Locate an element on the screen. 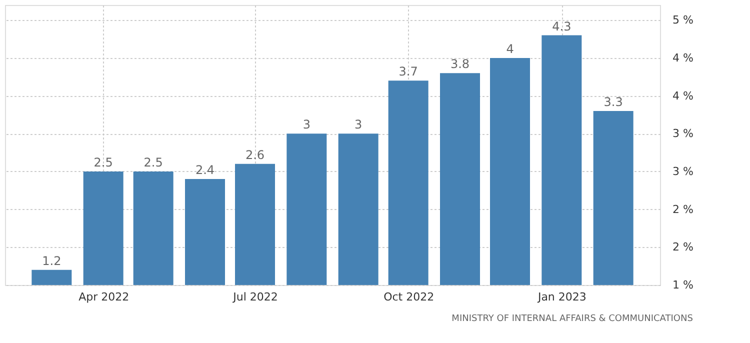 The image size is (750, 343). x-tick-label: Jan 2023 is located at coordinates (561, 297).